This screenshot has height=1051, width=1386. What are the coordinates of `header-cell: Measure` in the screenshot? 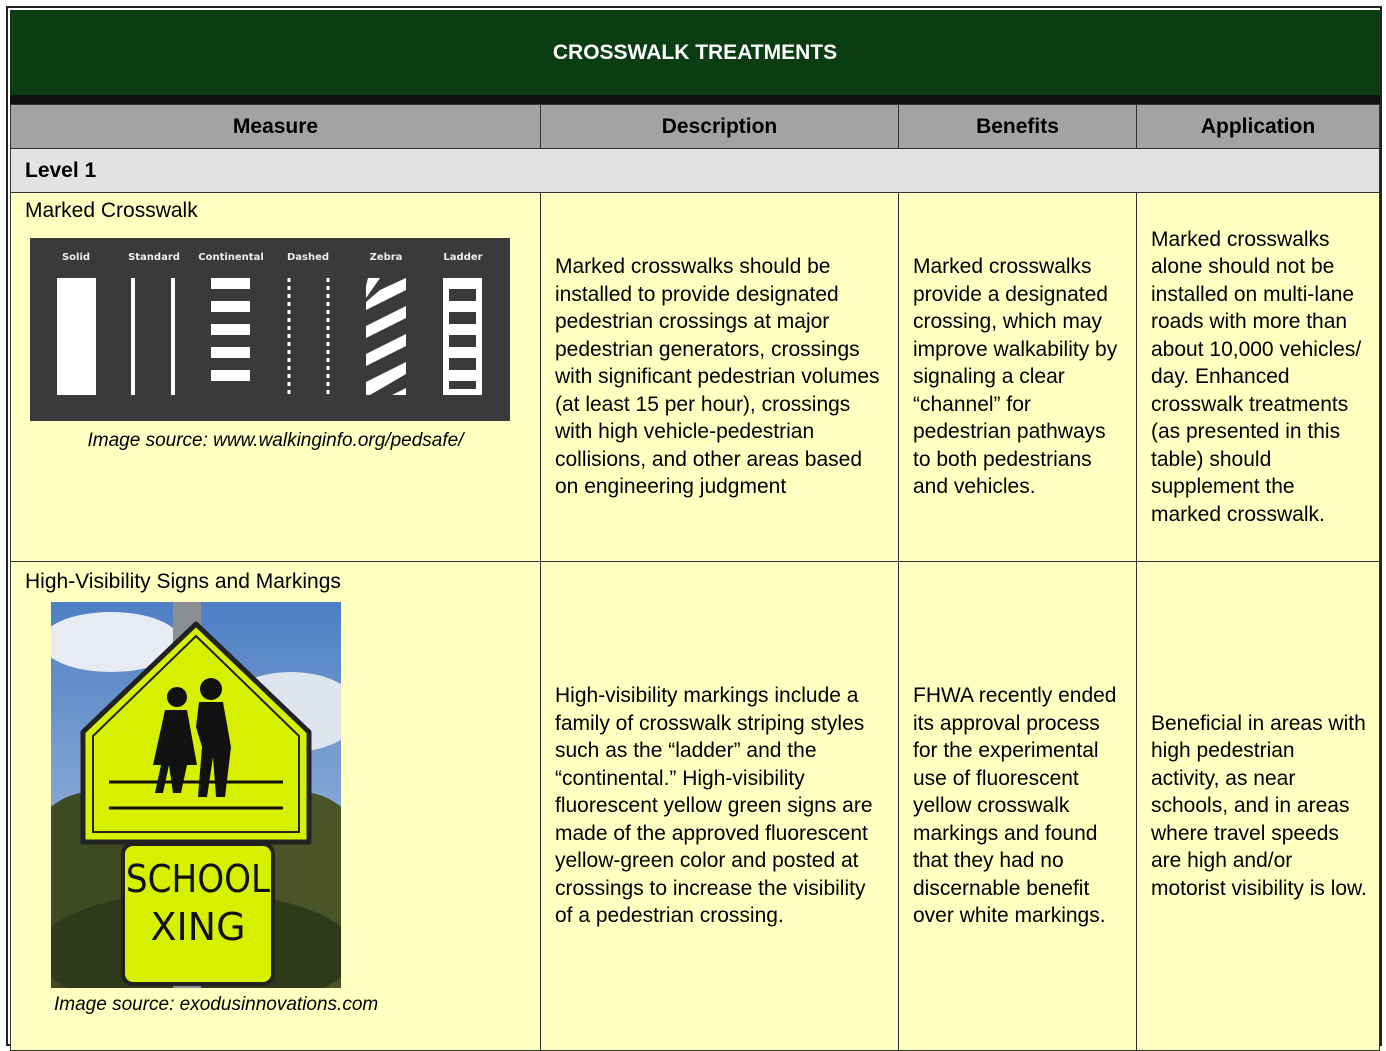 It's located at (275, 126).